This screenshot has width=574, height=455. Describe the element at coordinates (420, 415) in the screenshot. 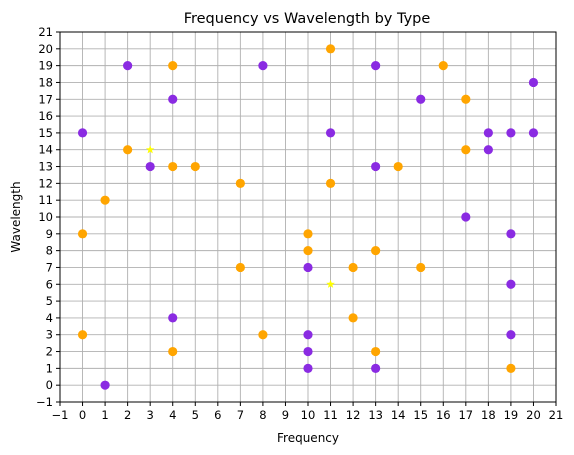

I see `x-tick-label: 15` at that location.